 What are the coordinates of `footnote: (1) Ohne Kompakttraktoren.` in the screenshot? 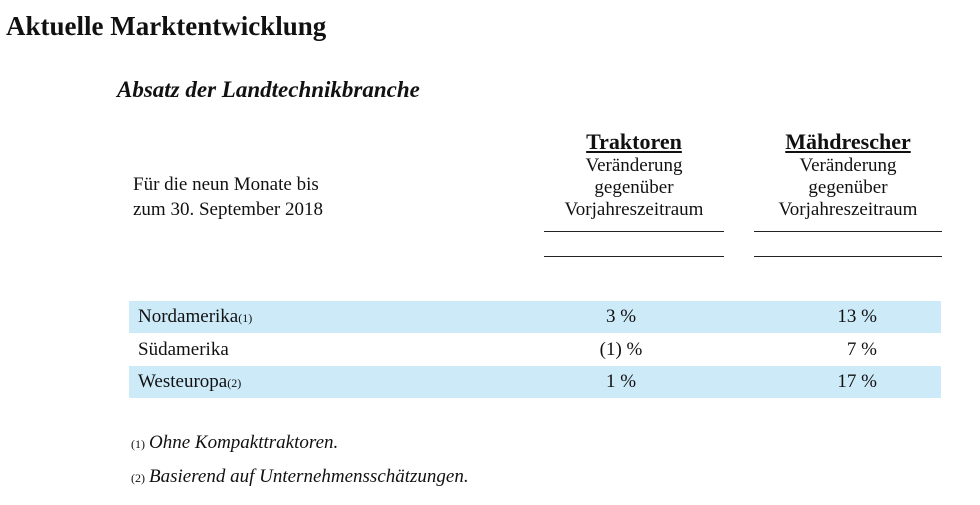 It's located at (234, 443).